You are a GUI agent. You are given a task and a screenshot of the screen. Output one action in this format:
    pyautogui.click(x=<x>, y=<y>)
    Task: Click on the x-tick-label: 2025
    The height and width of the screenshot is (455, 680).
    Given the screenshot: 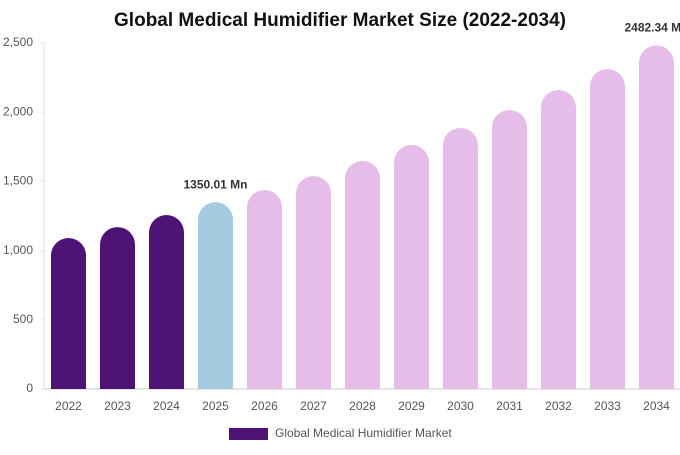 What is the action you would take?
    pyautogui.click(x=215, y=406)
    